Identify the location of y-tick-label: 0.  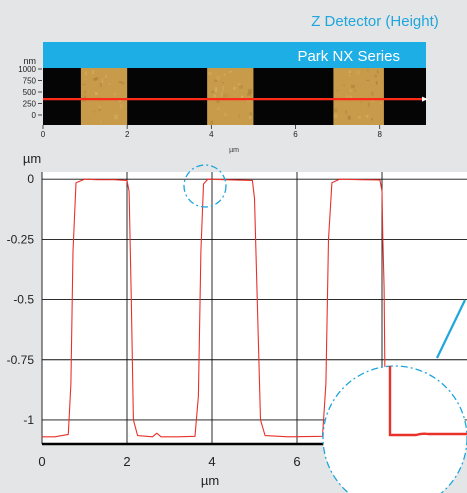
(30, 179).